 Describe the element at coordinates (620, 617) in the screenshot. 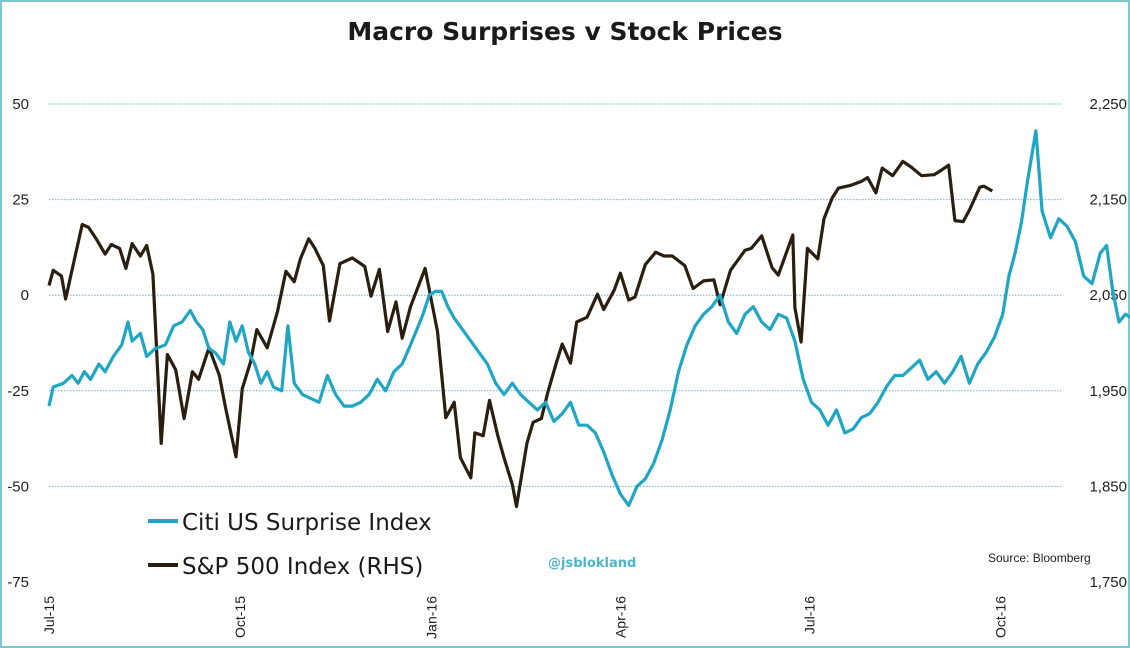

I see `x-axis-tick-label: Apr-16` at that location.